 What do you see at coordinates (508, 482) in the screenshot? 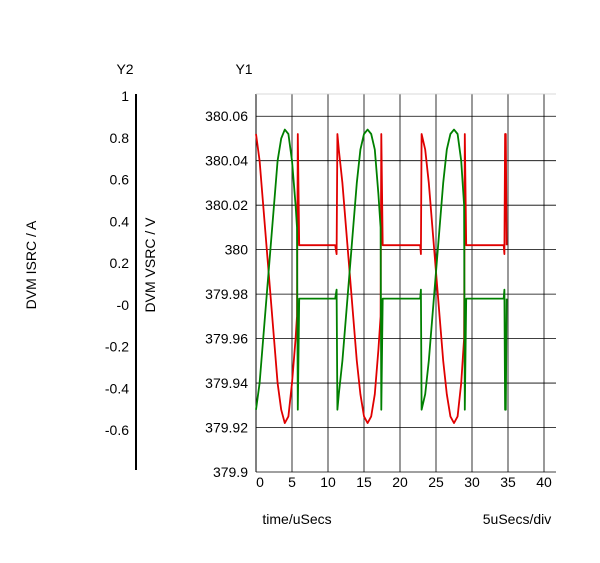
I see `x-tick-label: 35` at bounding box center [508, 482].